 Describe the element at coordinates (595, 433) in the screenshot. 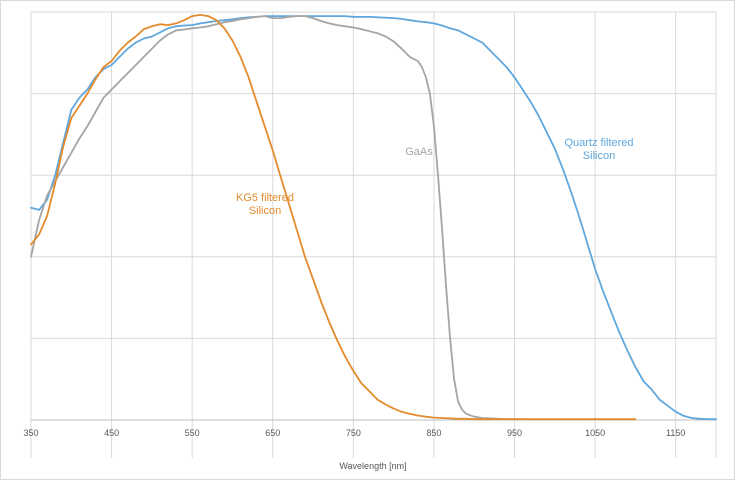

I see `x-tick-label-1050: 1050` at that location.